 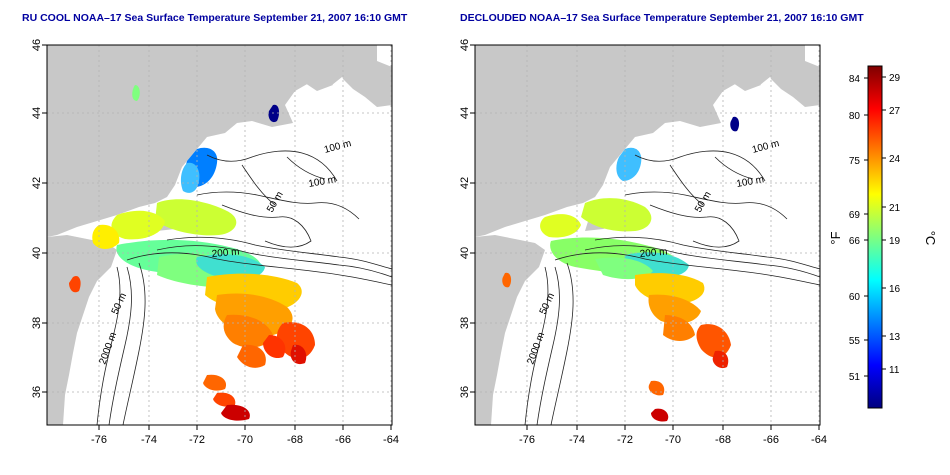 I want to click on fahrenheit-tick-label: 80, so click(x=855, y=116).